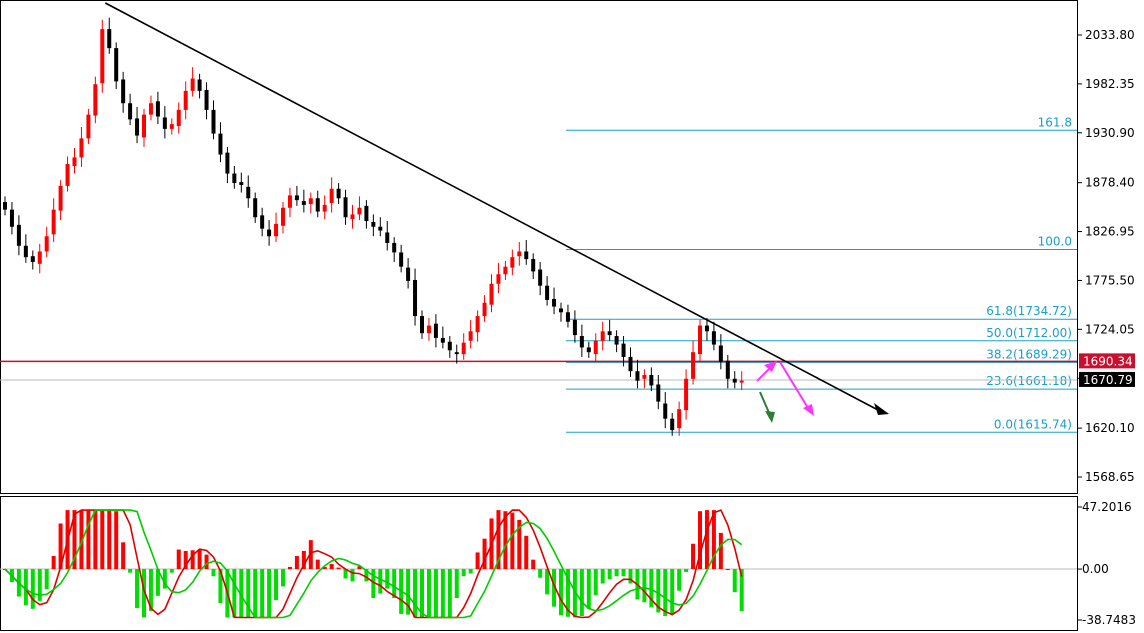  What do you see at coordinates (1109, 620) in the screenshot?
I see `macd-tick-label: -38.7483` at bounding box center [1109, 620].